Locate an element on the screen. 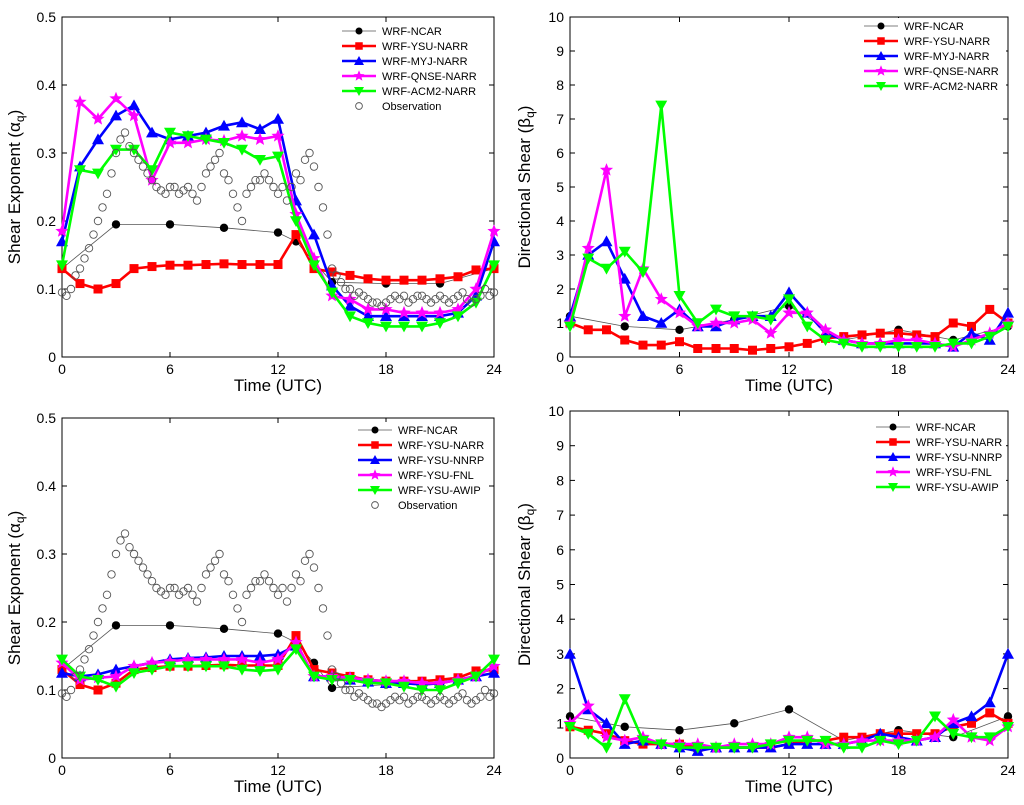 This screenshot has height=805, width=1024. legend-label: WRF-YSU-NARR is located at coordinates (947, 42).